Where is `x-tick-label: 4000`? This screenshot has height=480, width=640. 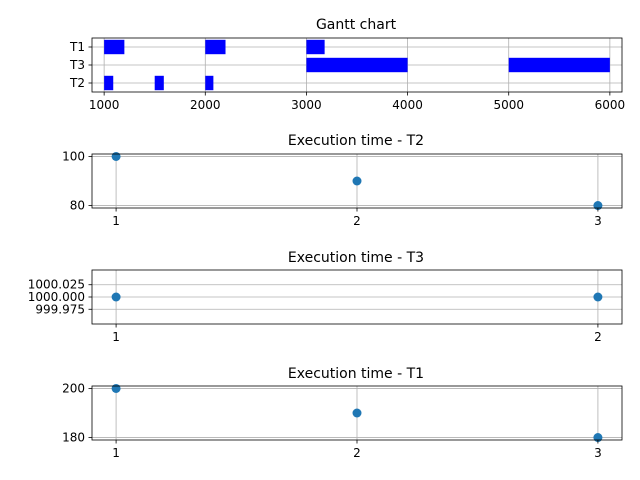
x-tick-label: 4000 is located at coordinates (407, 105).